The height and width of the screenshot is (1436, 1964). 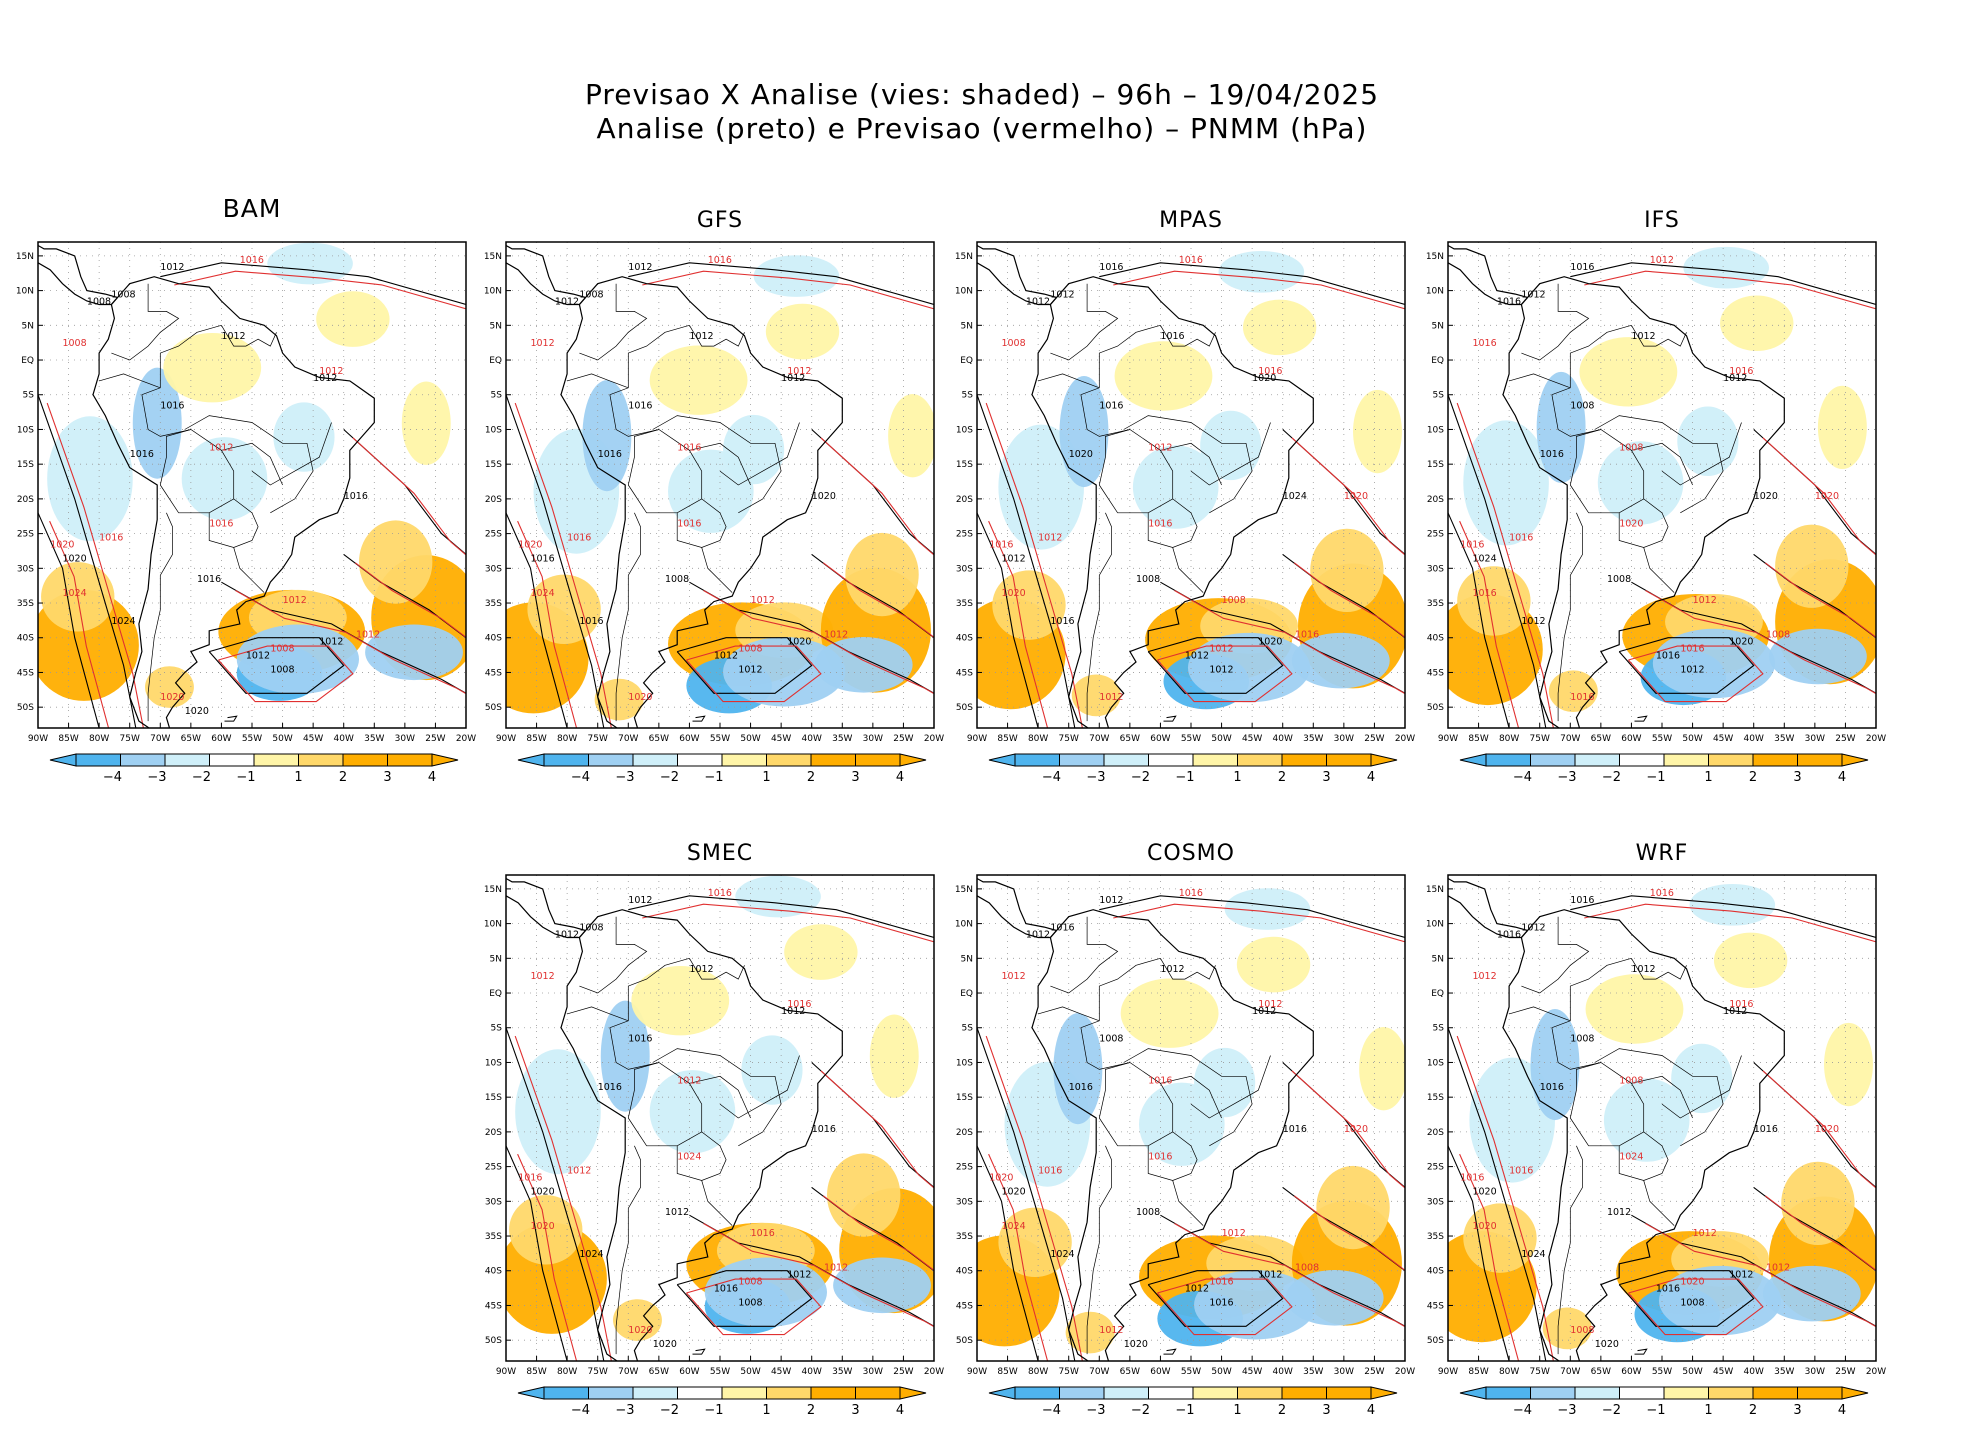 I want to click on colorbar-label: −3, so click(x=1566, y=1410).